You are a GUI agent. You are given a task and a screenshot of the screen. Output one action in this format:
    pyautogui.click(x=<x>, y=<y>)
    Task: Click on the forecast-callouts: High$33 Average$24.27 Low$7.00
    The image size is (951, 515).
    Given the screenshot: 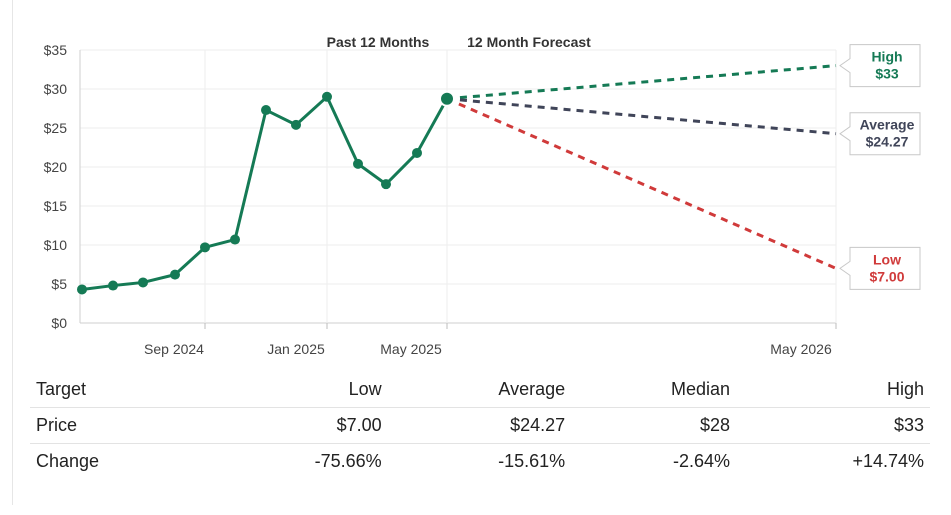 What is the action you would take?
    pyautogui.click(x=880, y=167)
    